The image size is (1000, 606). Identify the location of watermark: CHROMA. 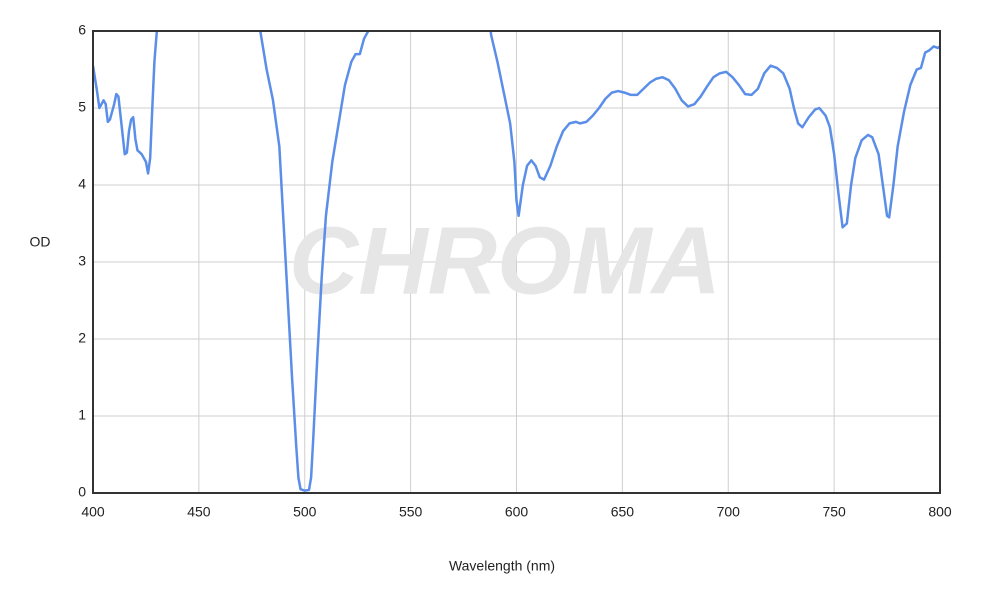
(505, 260).